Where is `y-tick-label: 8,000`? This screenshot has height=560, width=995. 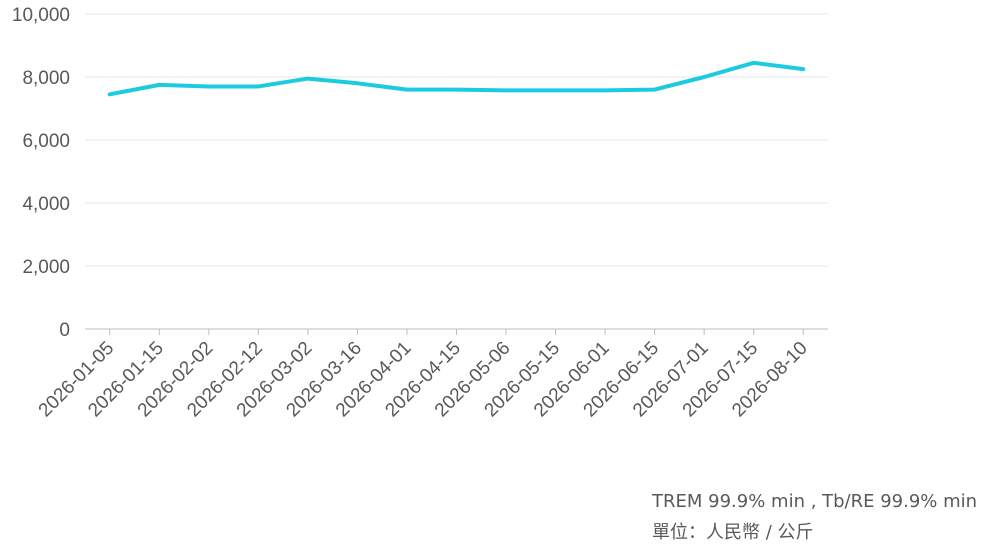 y-tick-label: 8,000 is located at coordinates (46, 78).